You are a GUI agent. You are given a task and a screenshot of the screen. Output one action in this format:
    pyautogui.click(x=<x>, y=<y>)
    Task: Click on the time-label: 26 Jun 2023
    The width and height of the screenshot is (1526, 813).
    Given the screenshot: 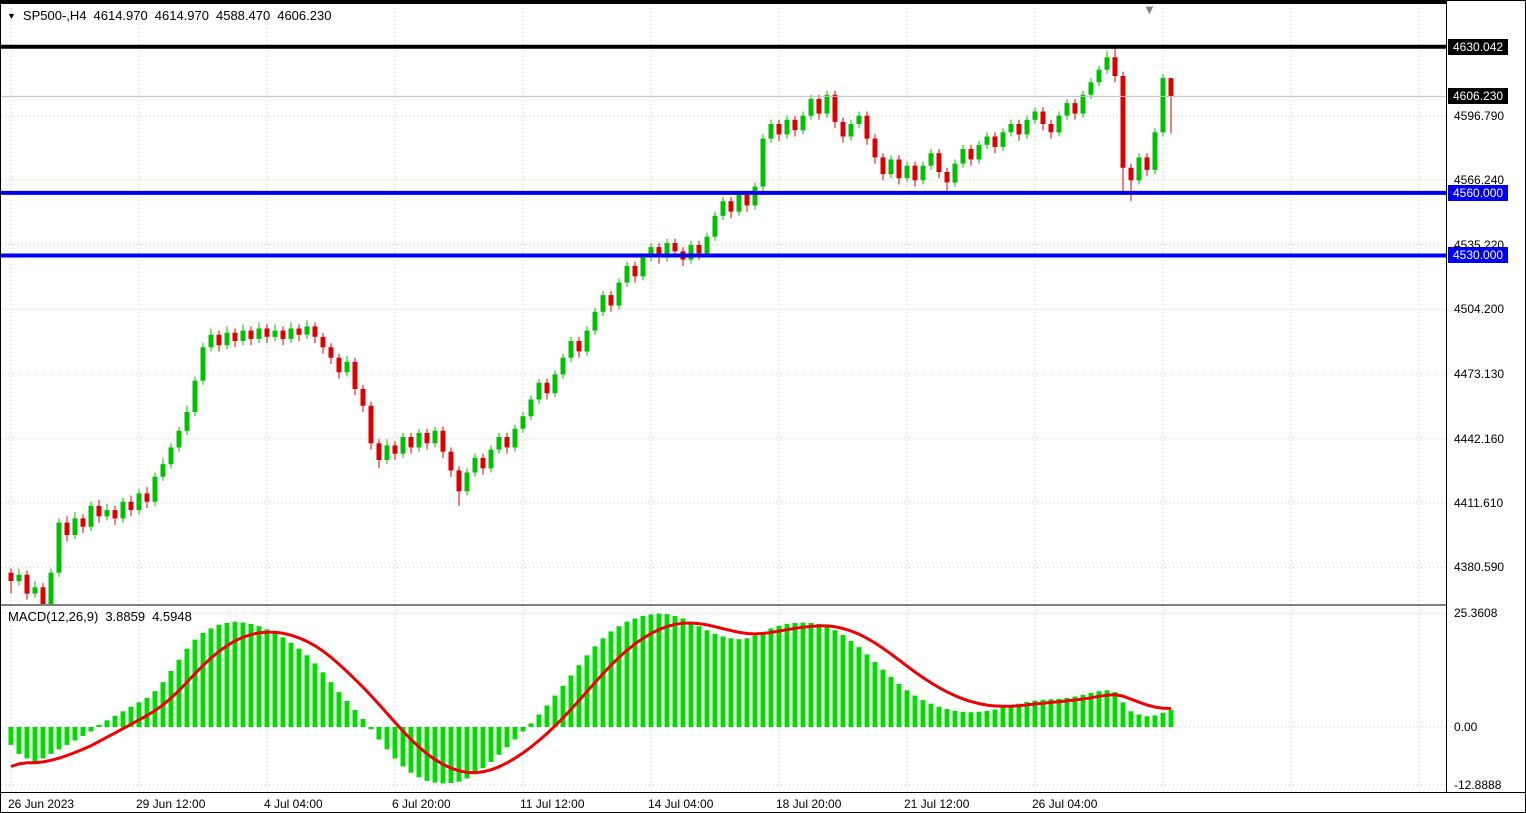 What is the action you would take?
    pyautogui.click(x=41, y=804)
    